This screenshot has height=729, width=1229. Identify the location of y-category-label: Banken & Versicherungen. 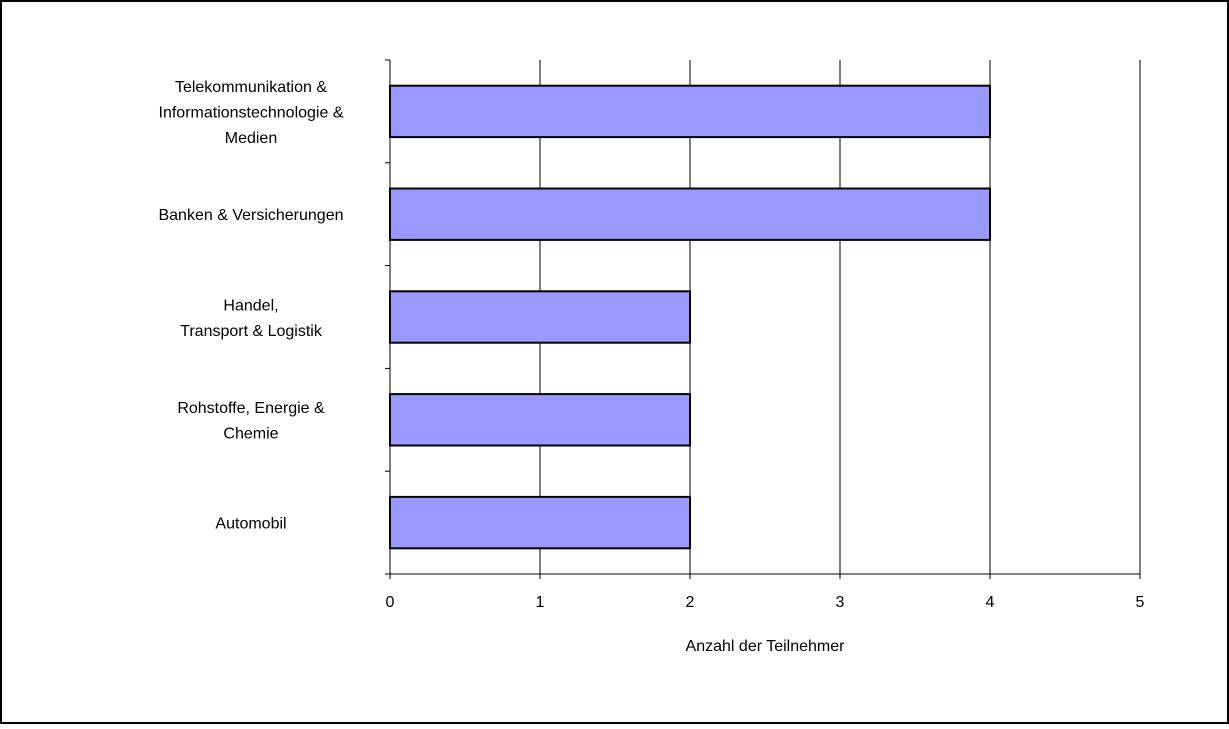
(250, 215).